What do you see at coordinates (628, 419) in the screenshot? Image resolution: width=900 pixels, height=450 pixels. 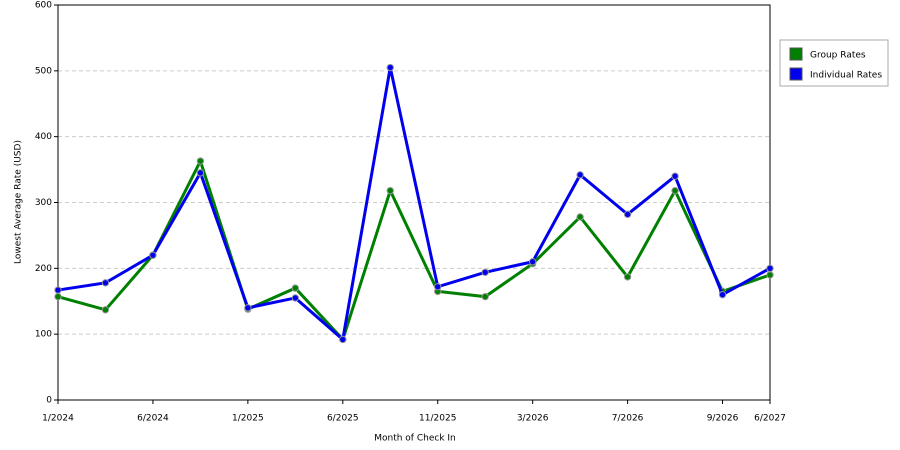 I see `x-tick-label: 7/2026` at bounding box center [628, 419].